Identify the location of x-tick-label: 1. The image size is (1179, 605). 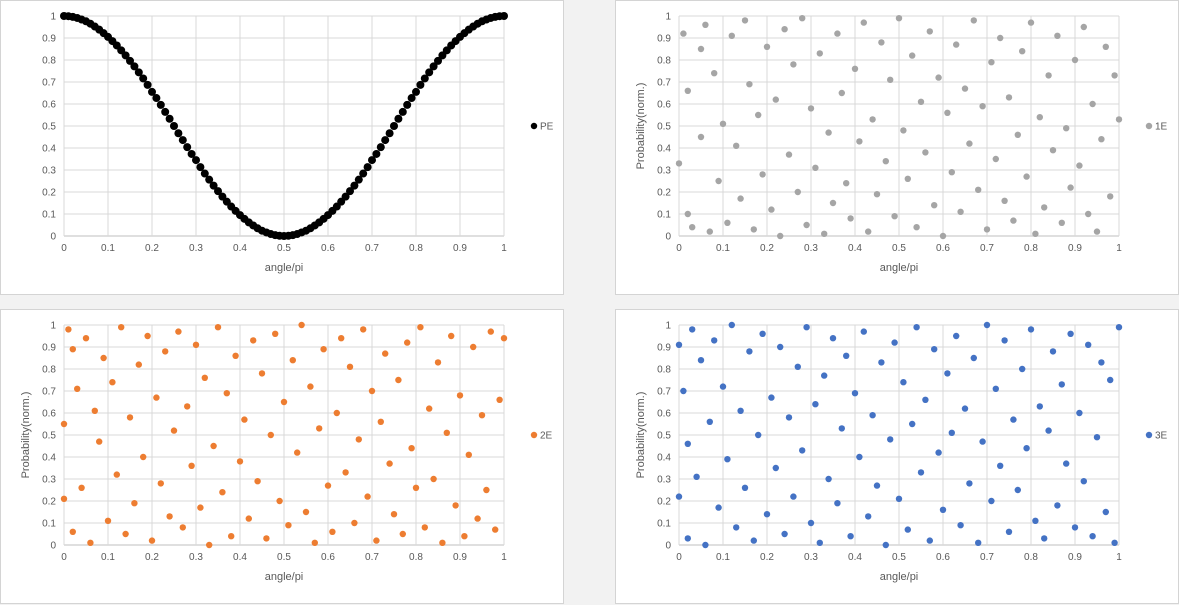
(504, 248).